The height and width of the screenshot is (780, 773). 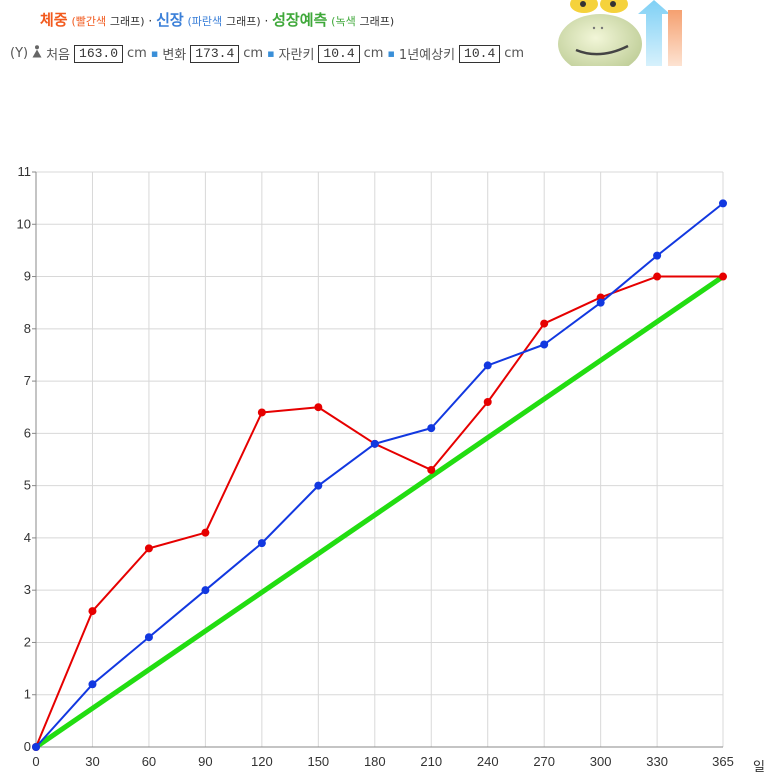 What do you see at coordinates (375, 761) in the screenshot?
I see `x-tick-label: 180` at bounding box center [375, 761].